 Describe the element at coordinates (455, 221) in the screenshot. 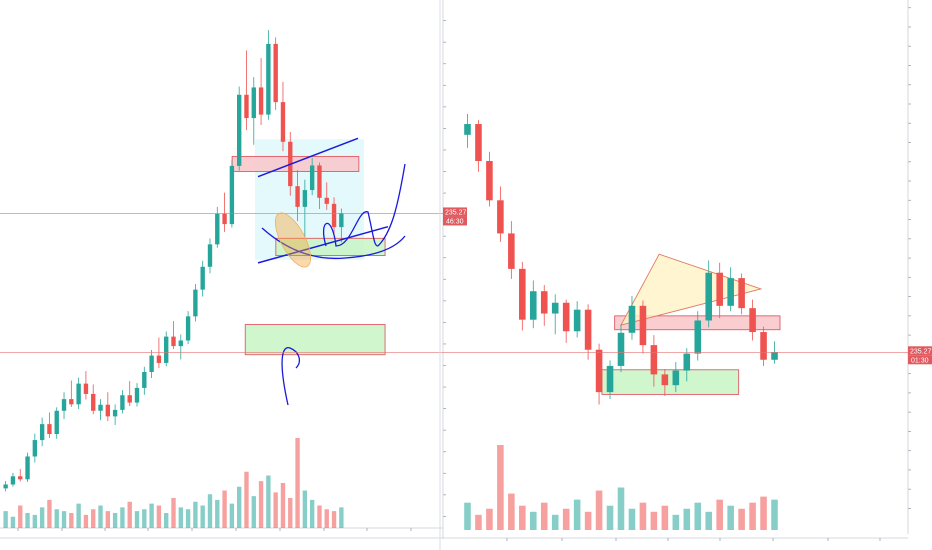

I see `countdown-tag` at that location.